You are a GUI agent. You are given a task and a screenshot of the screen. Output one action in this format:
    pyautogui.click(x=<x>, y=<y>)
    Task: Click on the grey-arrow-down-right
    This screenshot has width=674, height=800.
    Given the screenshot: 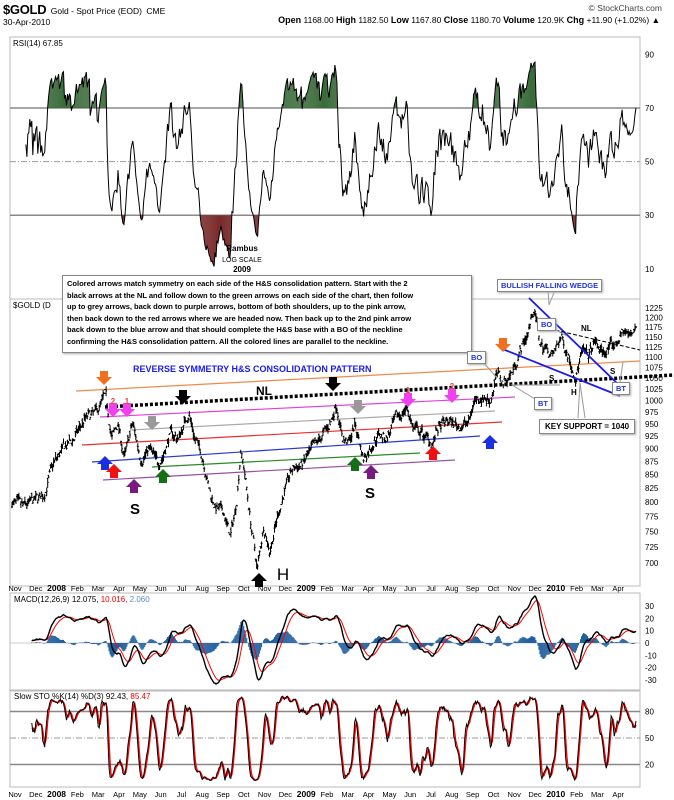 What is the action you would take?
    pyautogui.click(x=358, y=407)
    